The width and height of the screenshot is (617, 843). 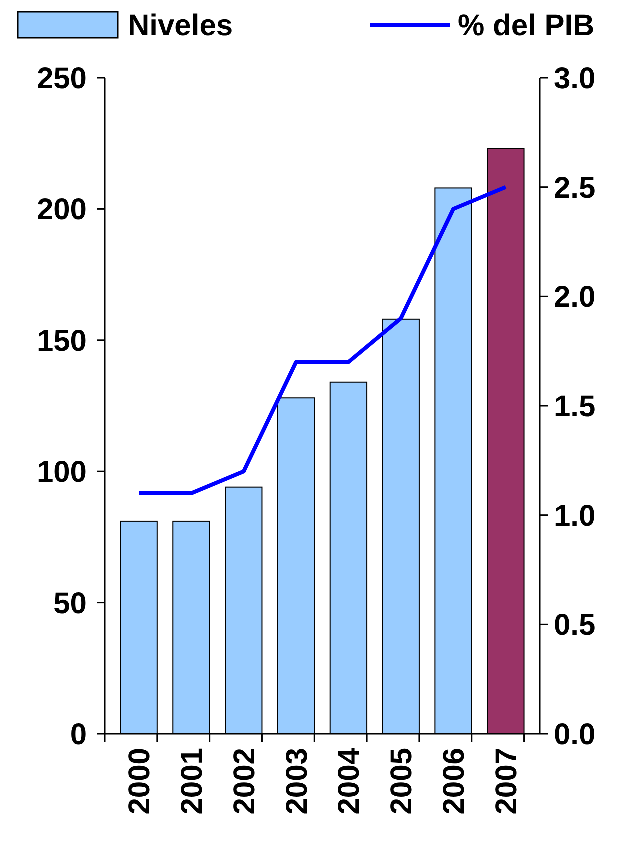 What do you see at coordinates (70, 603) in the screenshot?
I see `y-tick-label: 50` at bounding box center [70, 603].